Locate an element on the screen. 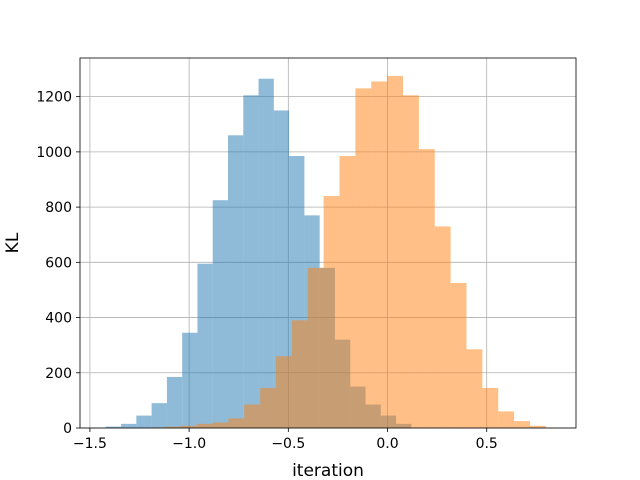 The height and width of the screenshot is (480, 640). y-tick-label: 400 is located at coordinates (58, 319).